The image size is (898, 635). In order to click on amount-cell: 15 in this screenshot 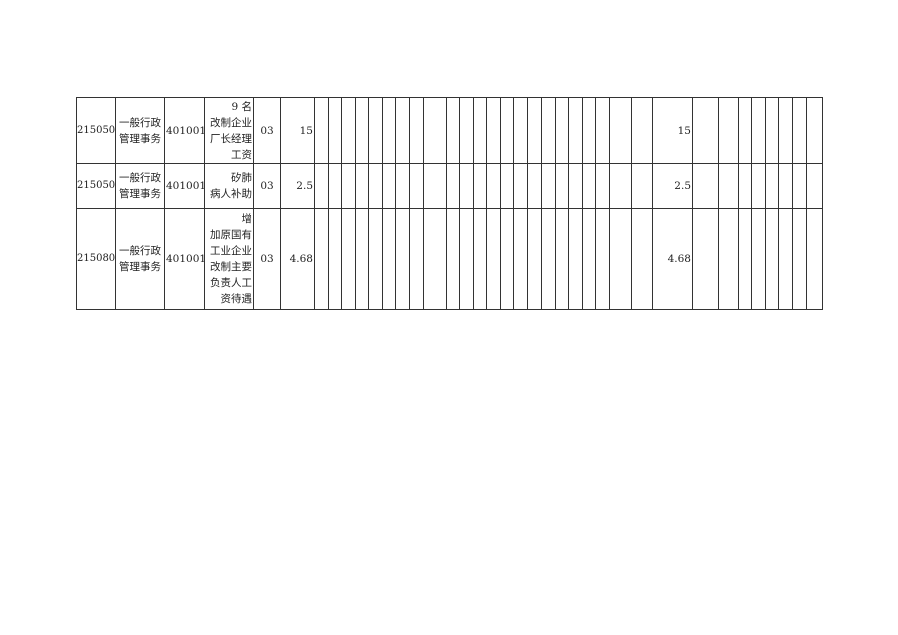, I will do `click(297, 130)`.